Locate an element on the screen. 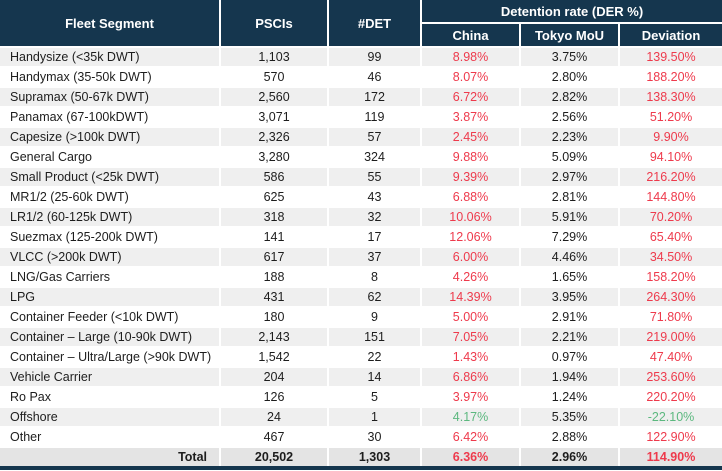  fleet-segment-cell: Ro Pax is located at coordinates (110, 397).